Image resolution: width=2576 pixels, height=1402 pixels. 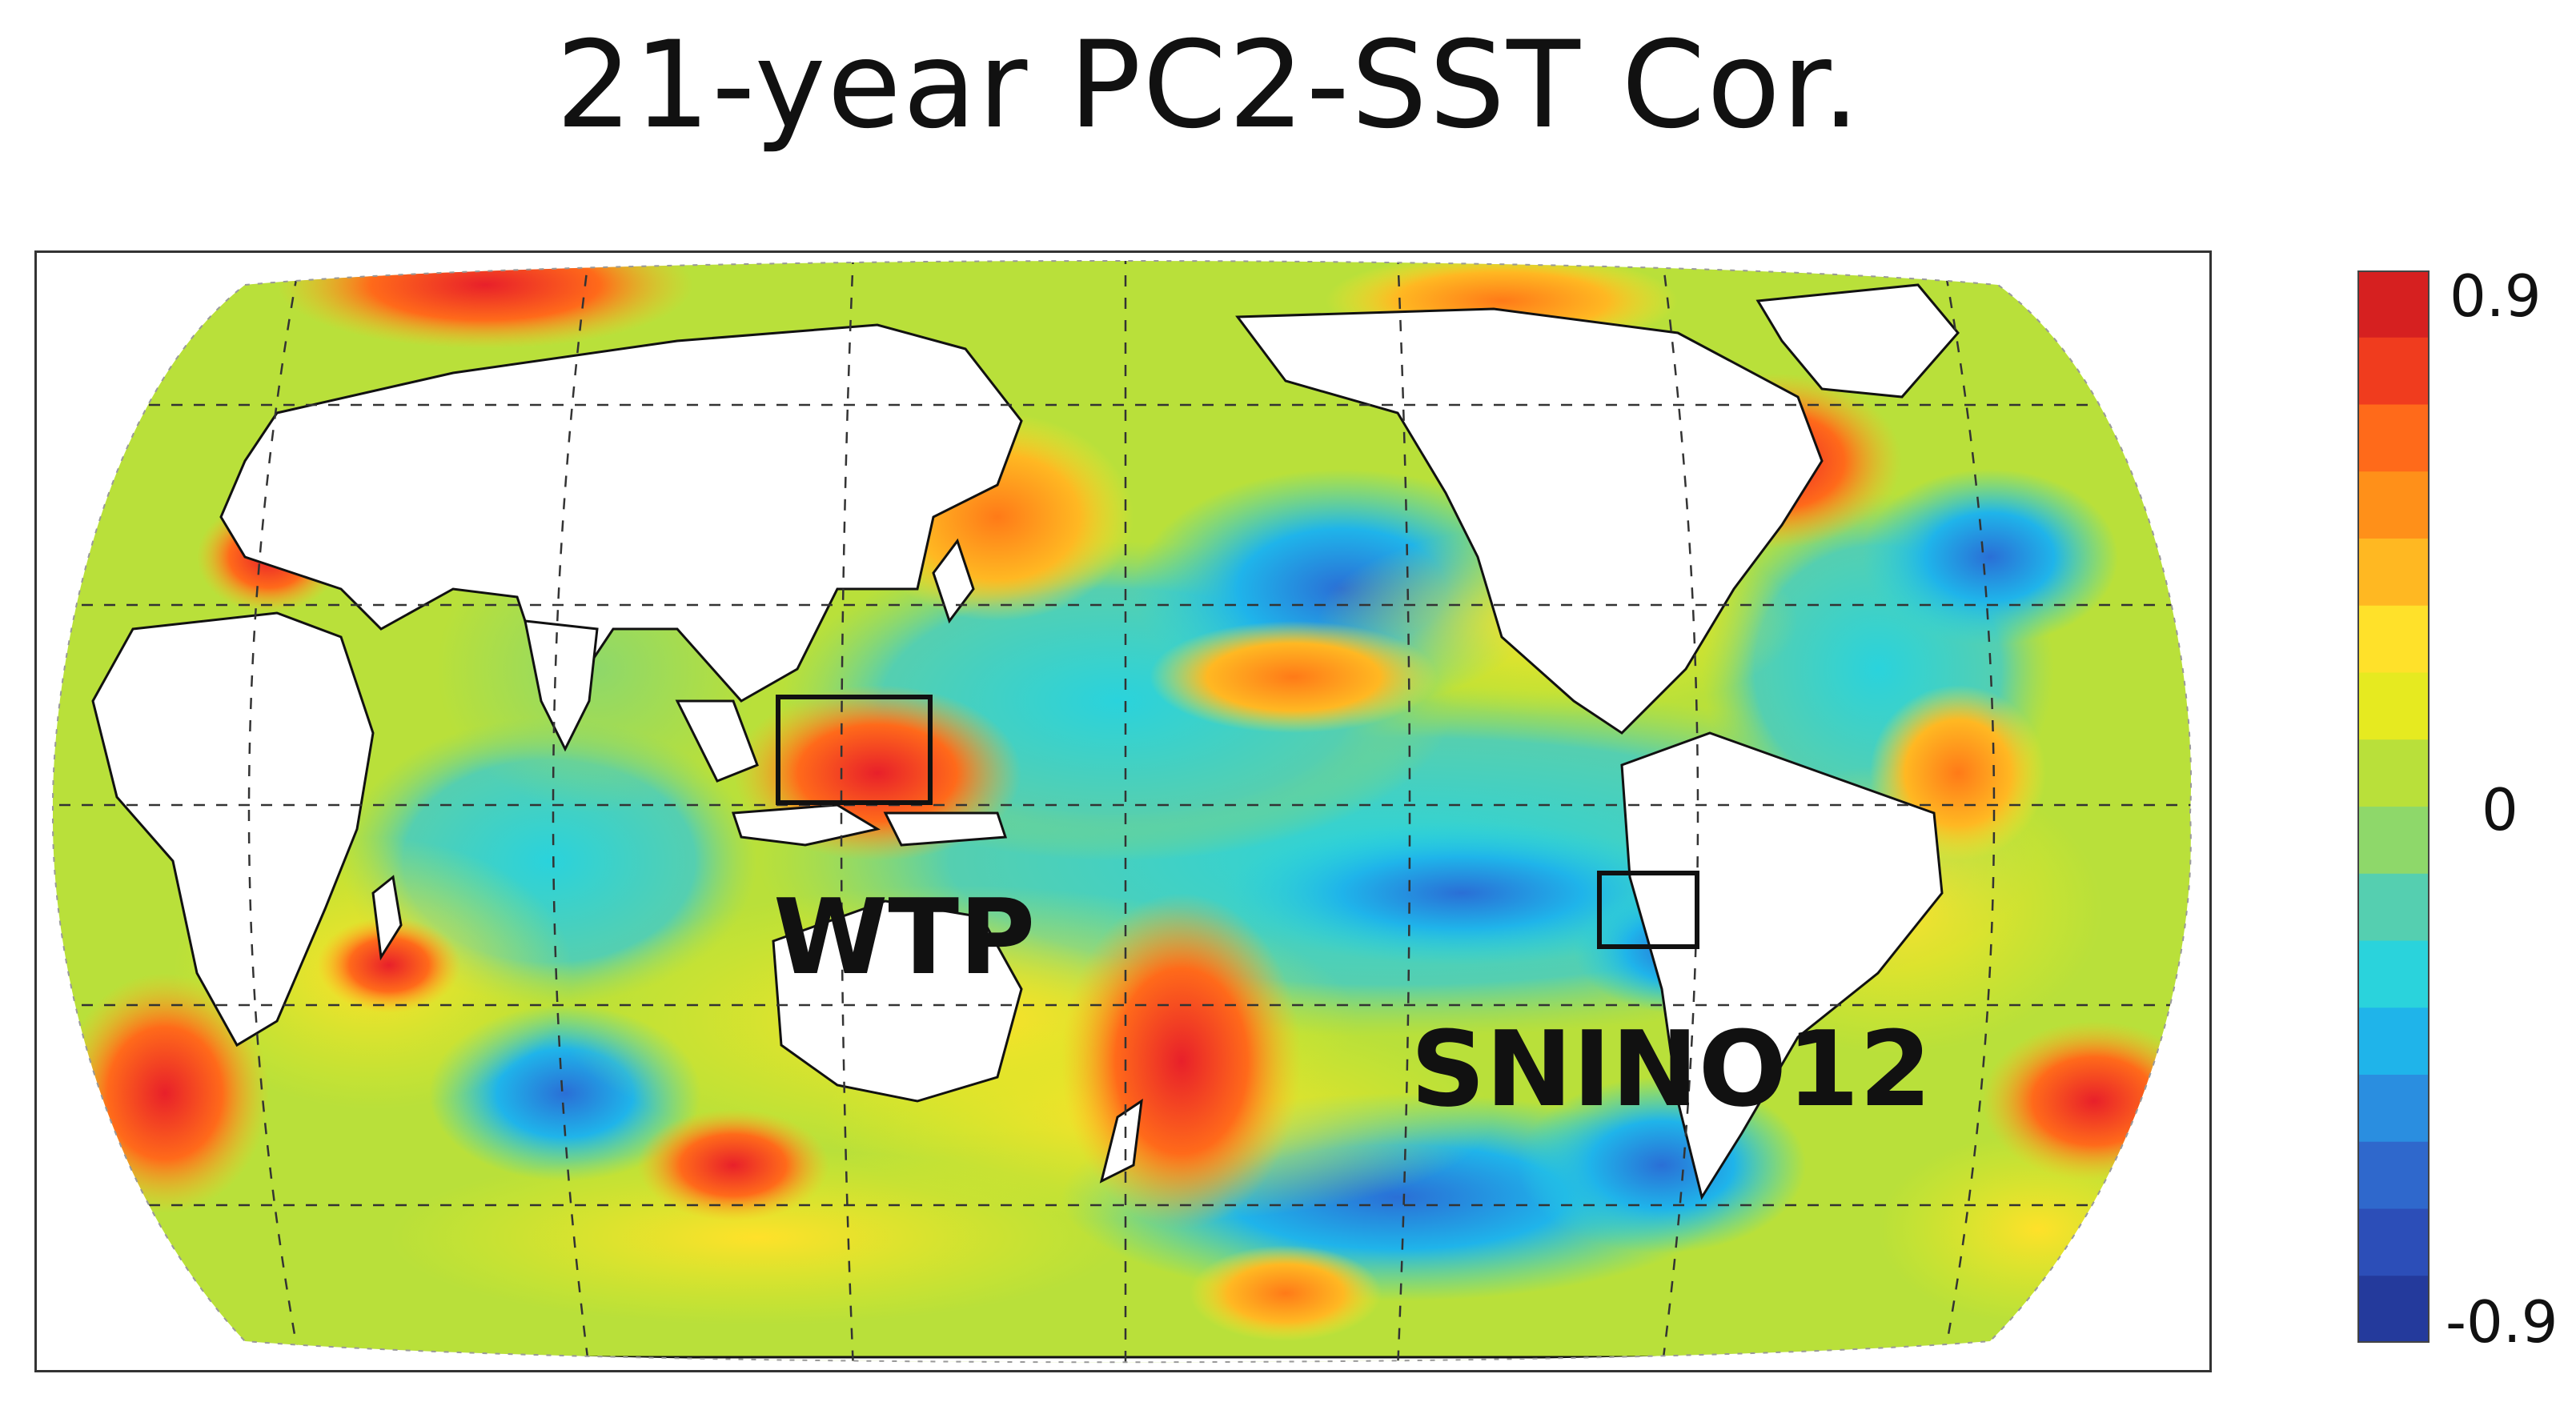 I want to click on colorbar-border, so click(x=2393, y=807).